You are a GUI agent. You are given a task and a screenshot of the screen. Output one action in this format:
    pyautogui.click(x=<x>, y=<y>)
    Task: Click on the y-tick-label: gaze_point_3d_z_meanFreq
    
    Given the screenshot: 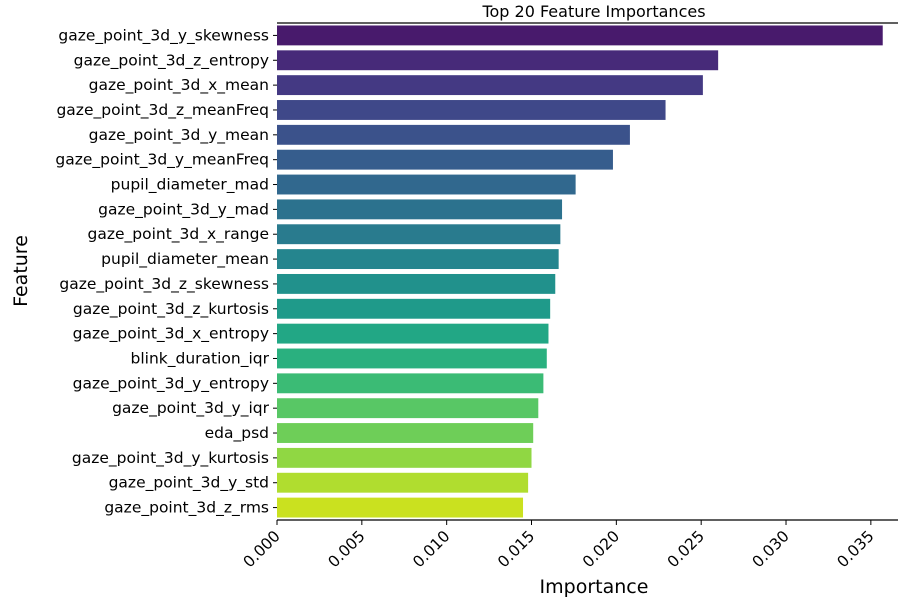 What is the action you would take?
    pyautogui.click(x=162, y=110)
    